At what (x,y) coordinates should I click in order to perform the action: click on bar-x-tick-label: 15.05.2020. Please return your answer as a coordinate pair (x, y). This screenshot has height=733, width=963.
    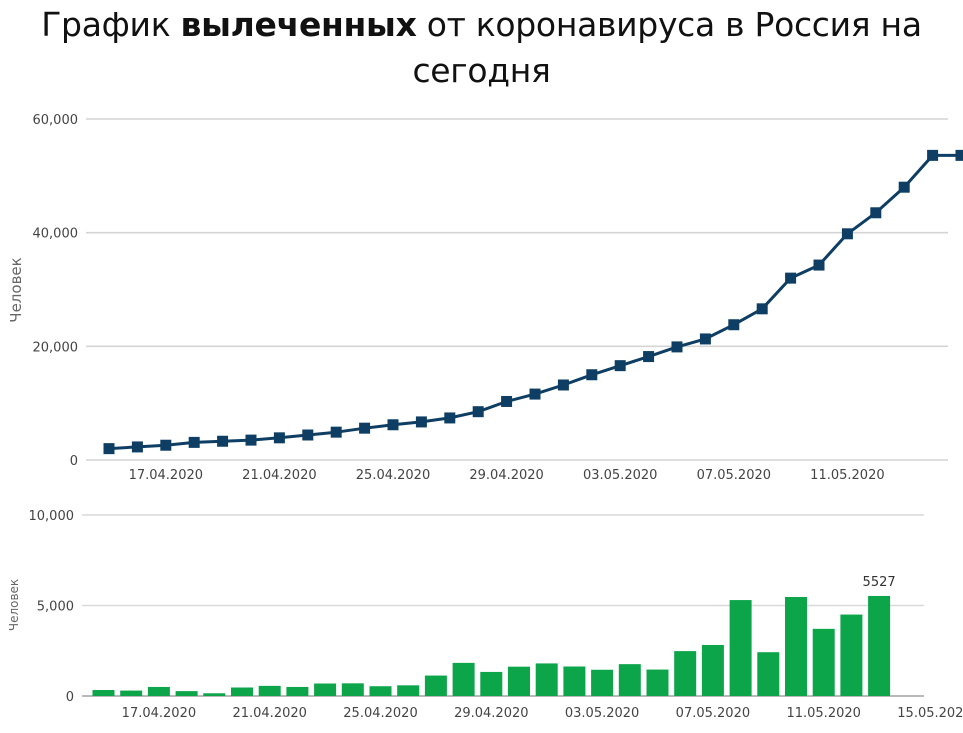
    Looking at the image, I should click on (930, 713).